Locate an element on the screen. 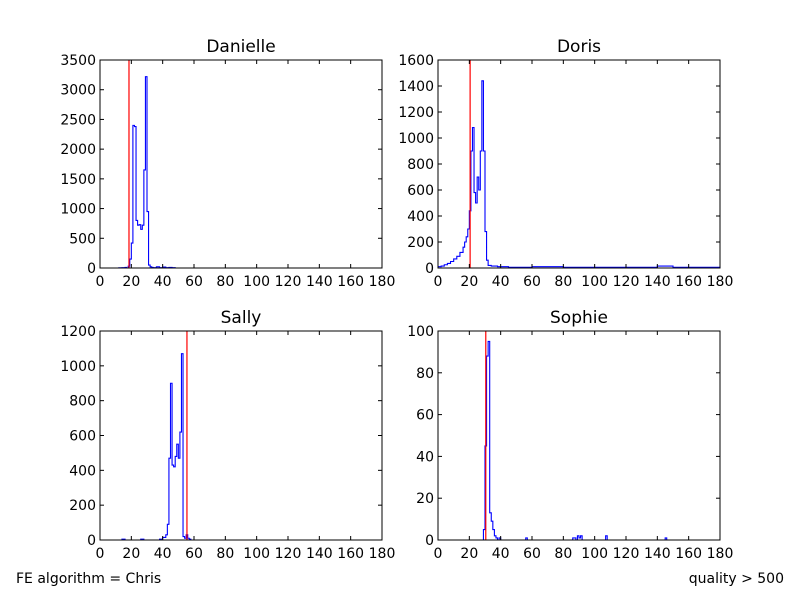 The height and width of the screenshot is (600, 800). y-tick-label: 60 is located at coordinates (425, 416).